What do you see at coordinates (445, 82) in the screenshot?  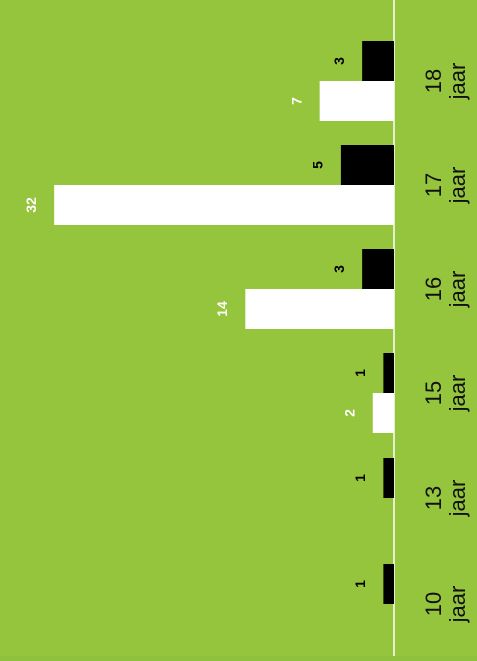 I see `tick-label-18-jaar: 18jaar` at bounding box center [445, 82].